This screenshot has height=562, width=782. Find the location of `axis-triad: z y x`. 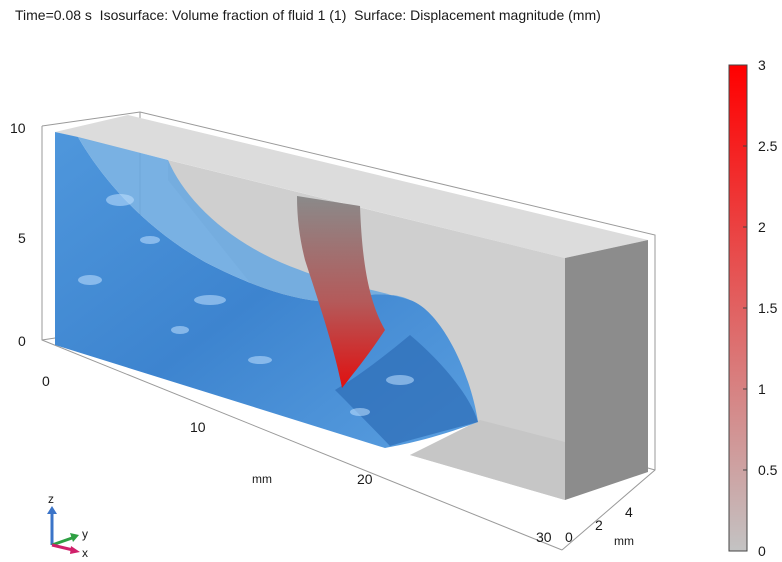

axis-triad: z y x is located at coordinates (67, 526).